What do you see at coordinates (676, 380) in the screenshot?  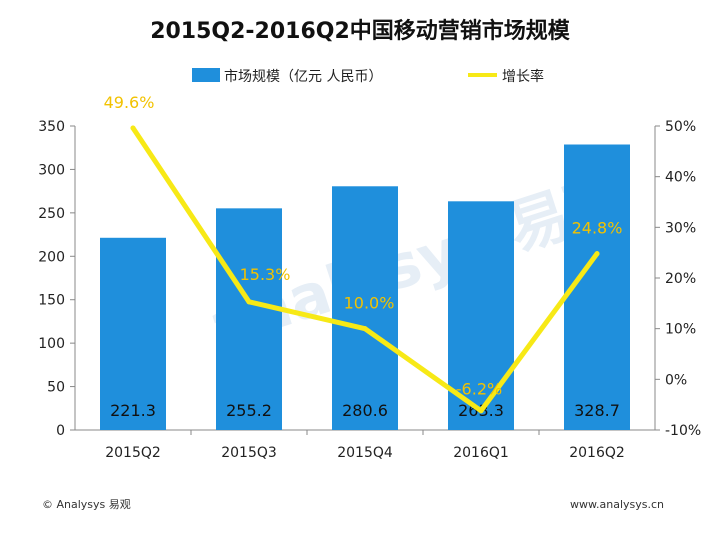 I see `y-right-tick-label: 0%` at bounding box center [676, 380].